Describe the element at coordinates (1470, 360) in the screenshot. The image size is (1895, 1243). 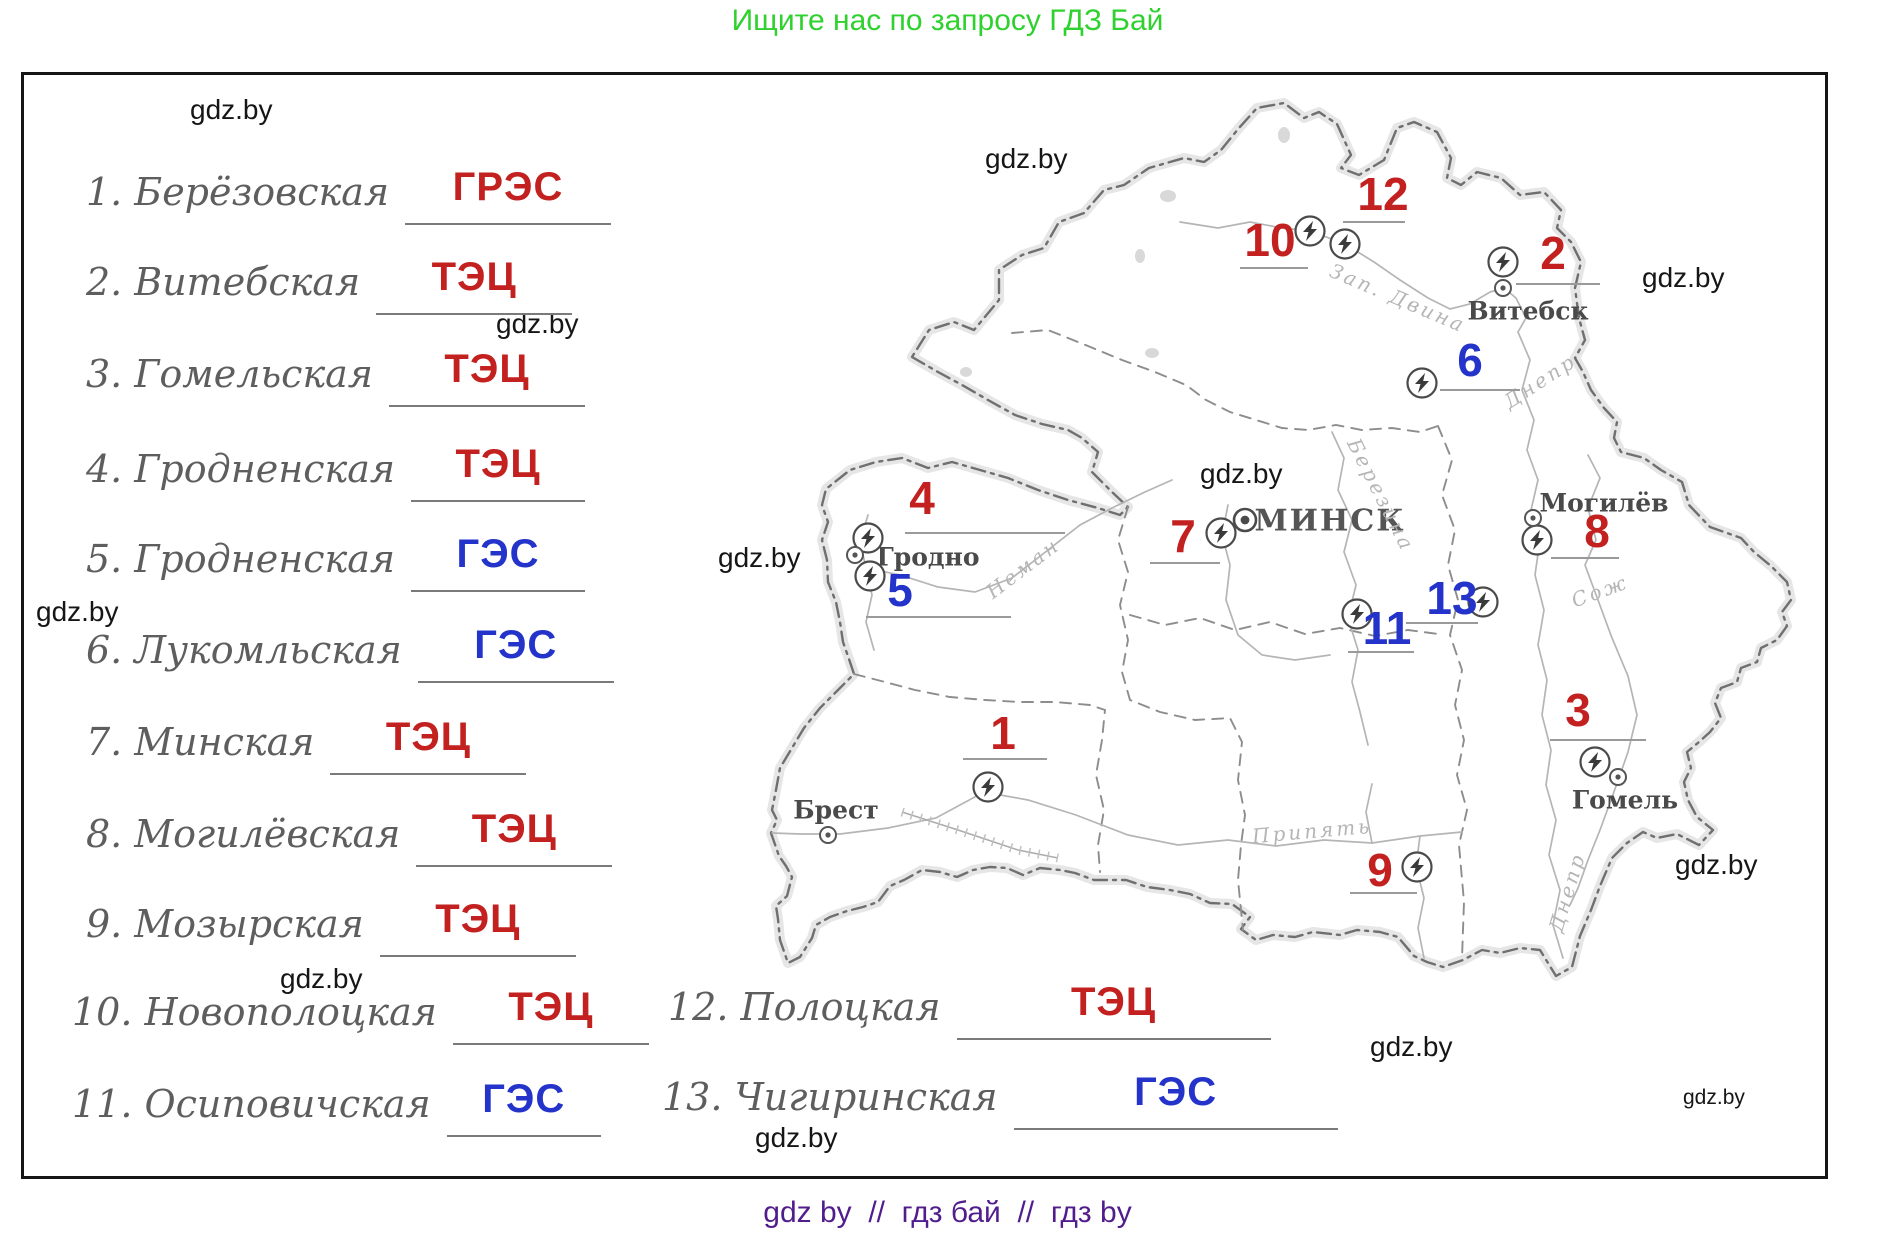
I see `map-marker-6: 6` at that location.